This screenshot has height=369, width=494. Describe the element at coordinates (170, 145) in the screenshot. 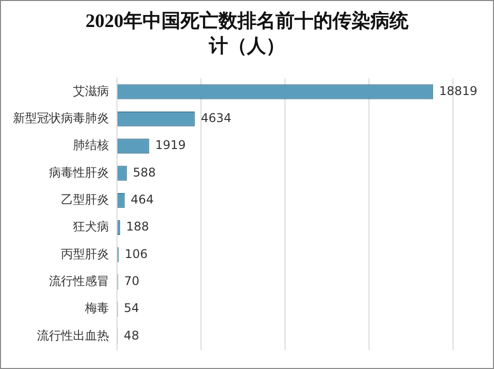

I see `data-label: 1919` at that location.